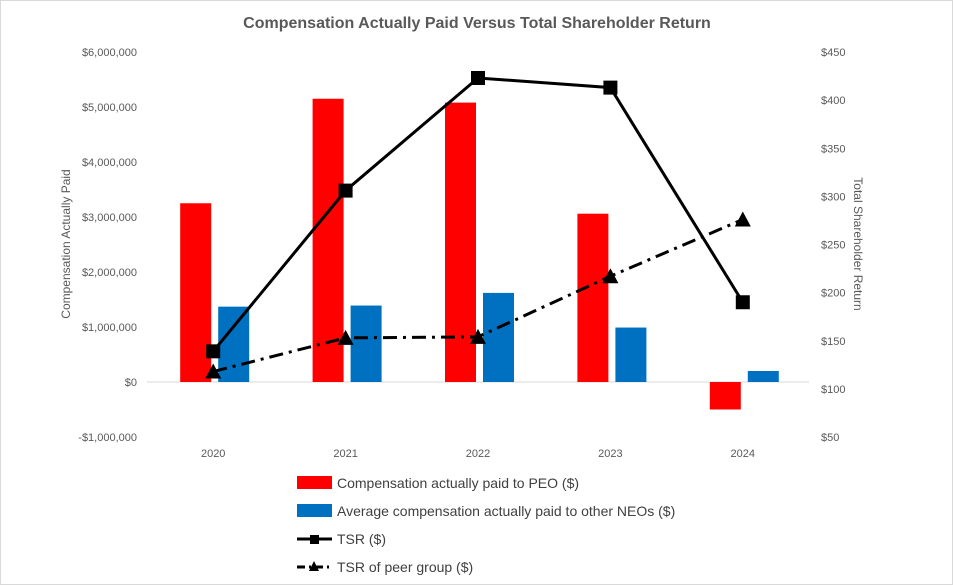 The width and height of the screenshot is (953, 585). Describe the element at coordinates (345, 454) in the screenshot. I see `x-tick-label: 2021` at that location.